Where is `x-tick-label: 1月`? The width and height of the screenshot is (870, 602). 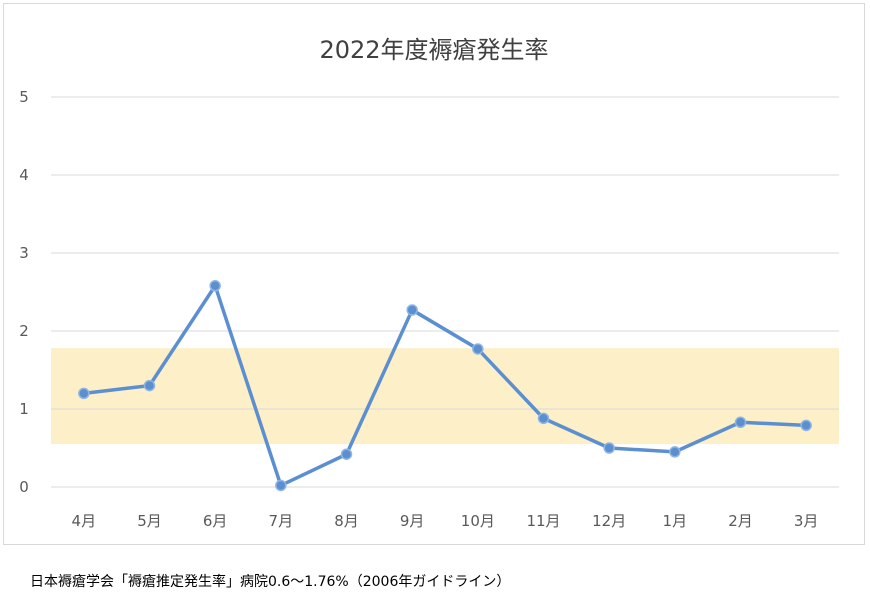 x-tick-label: 1月 is located at coordinates (675, 521).